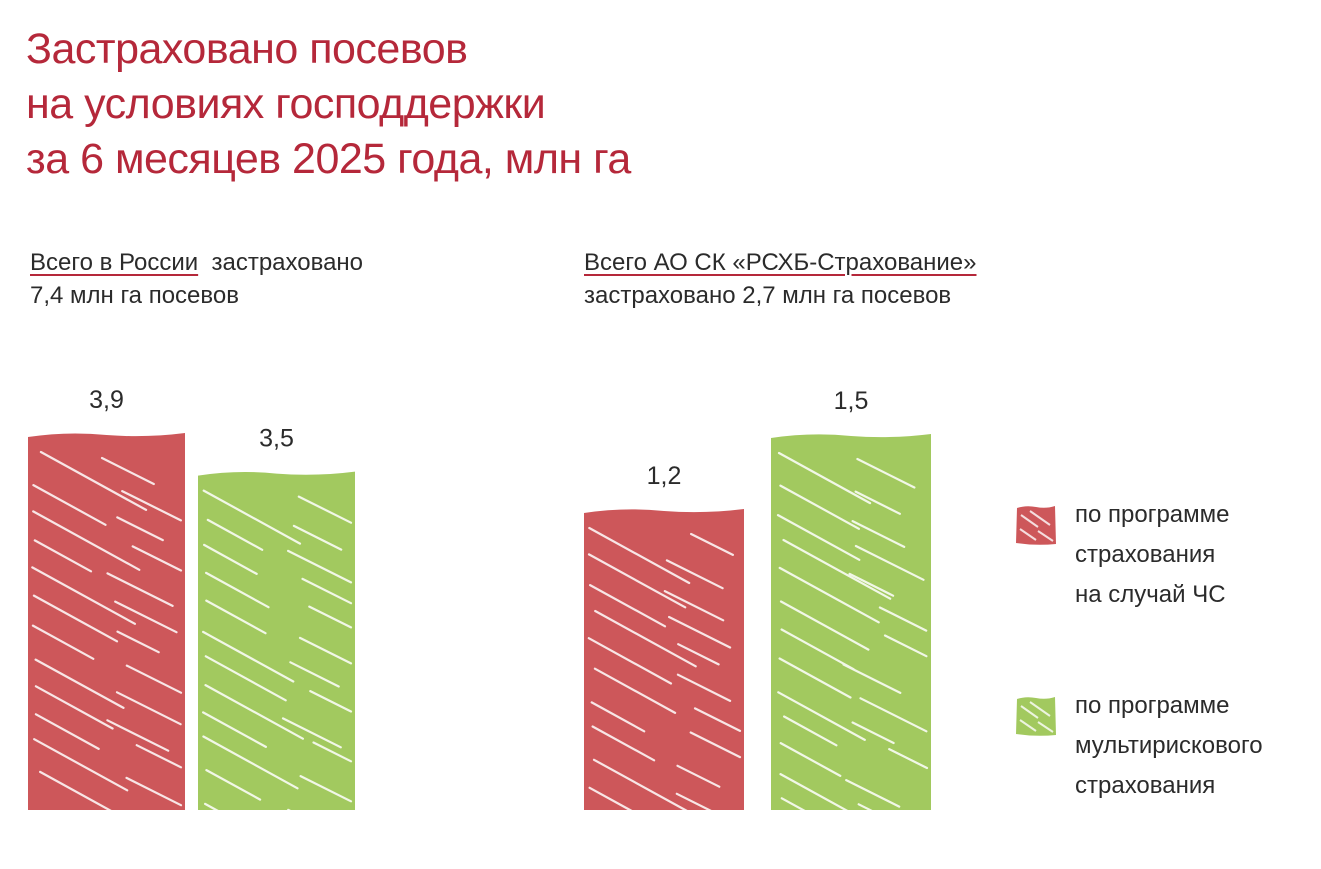 The height and width of the screenshot is (869, 1321). Describe the element at coordinates (780, 262) in the screenshot. I see `panel-heading-rshb-underlined: Всего АО СК «РСХБ-Страхование»` at that location.